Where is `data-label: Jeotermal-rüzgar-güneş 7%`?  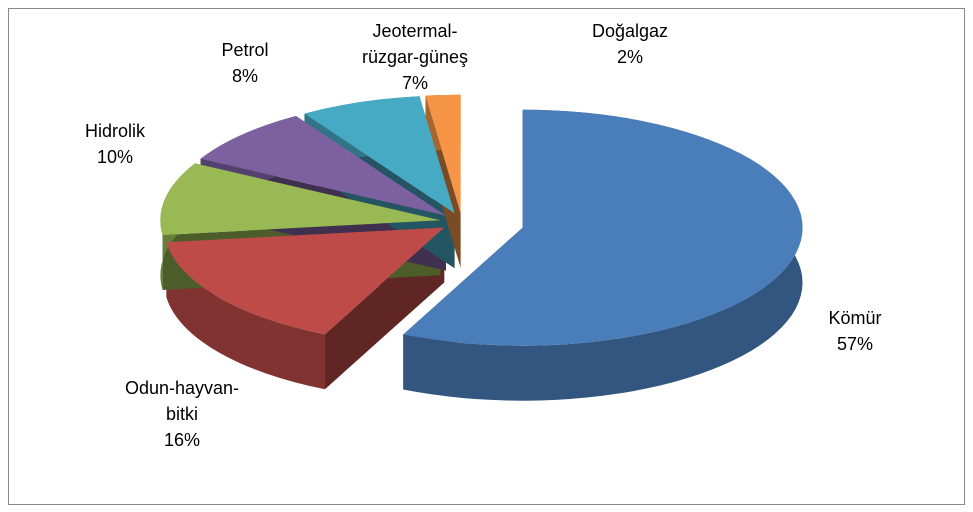 data-label: Jeotermal-rüzgar-güneş 7% is located at coordinates (415, 57).